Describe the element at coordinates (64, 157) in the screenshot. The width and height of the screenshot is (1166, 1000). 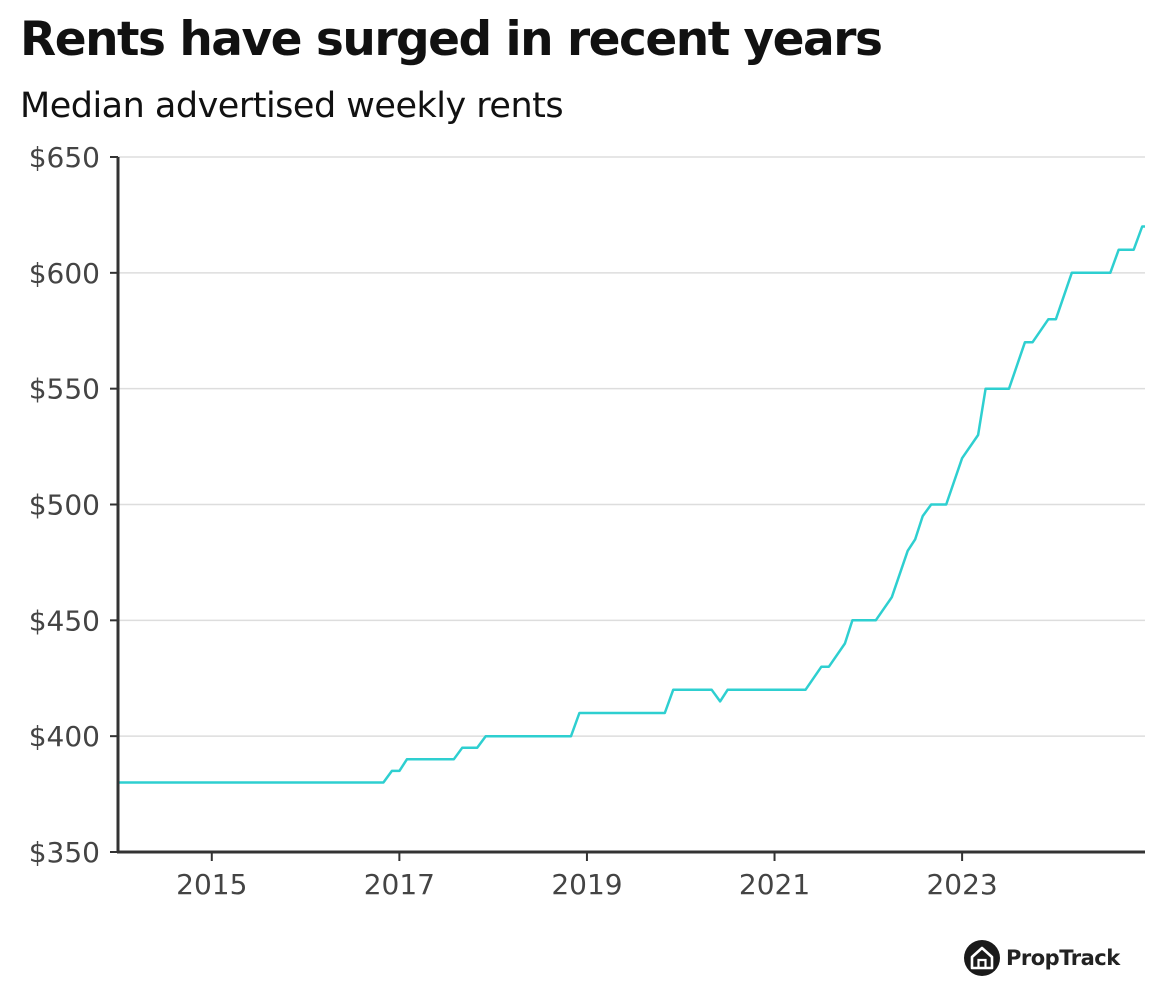
I see `y-tick-label: $650` at that location.